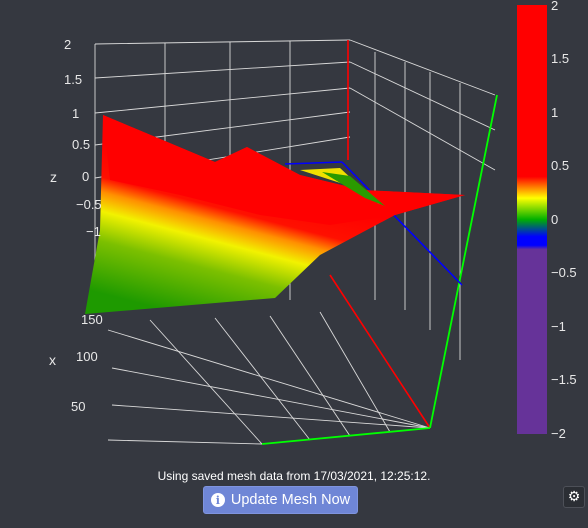 This screenshot has height=528, width=588. Describe the element at coordinates (53, 177) in the screenshot. I see `z-axis-title: z` at that location.